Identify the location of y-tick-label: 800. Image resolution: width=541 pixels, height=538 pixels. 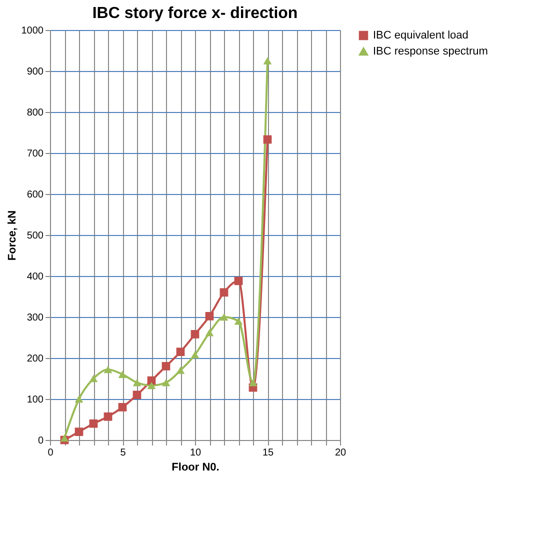
(35, 113).